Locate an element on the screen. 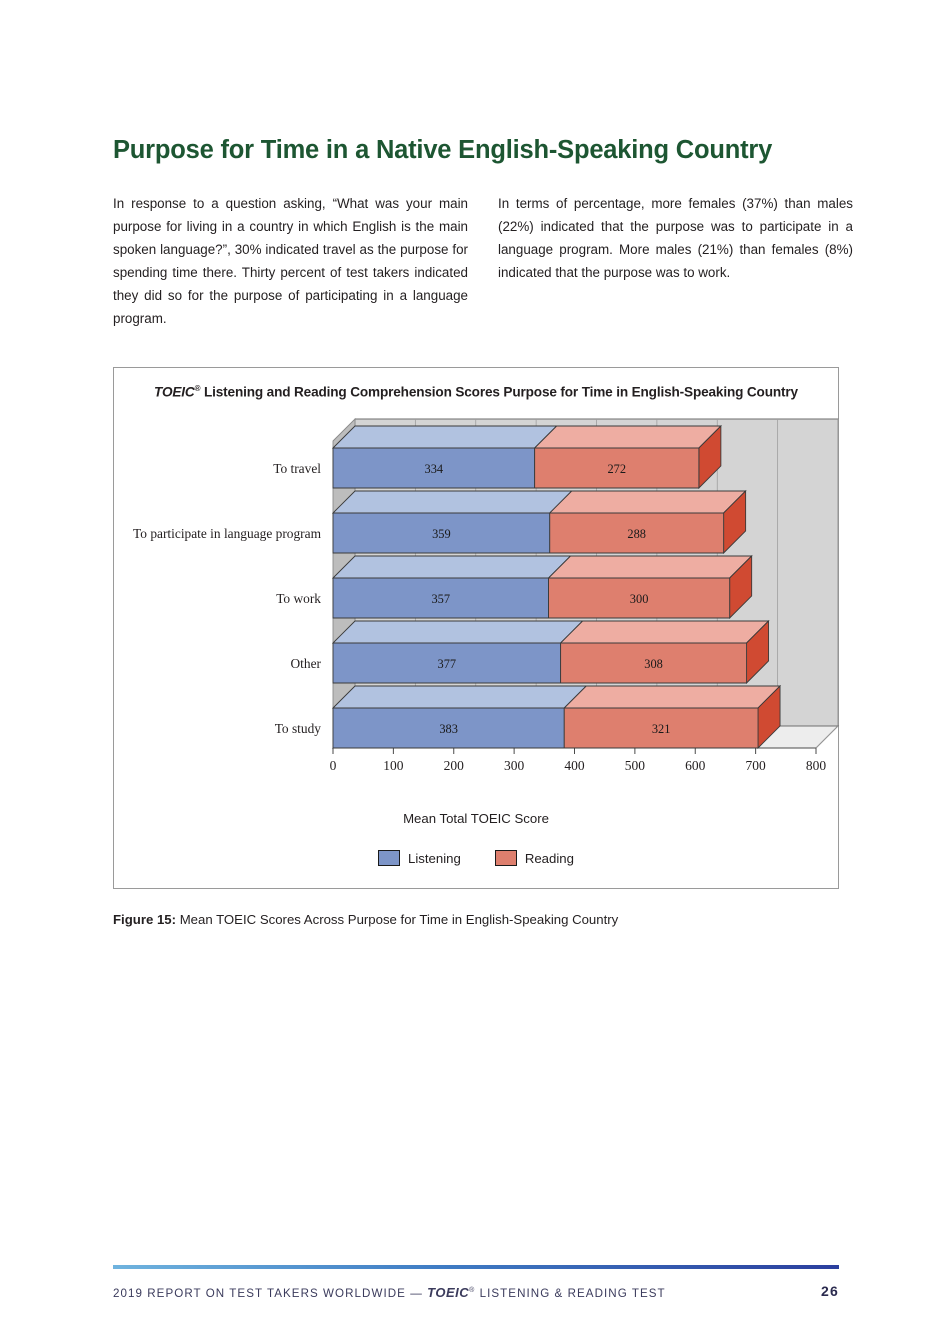  bar-group: To travel 334 272 is located at coordinates (497, 457).